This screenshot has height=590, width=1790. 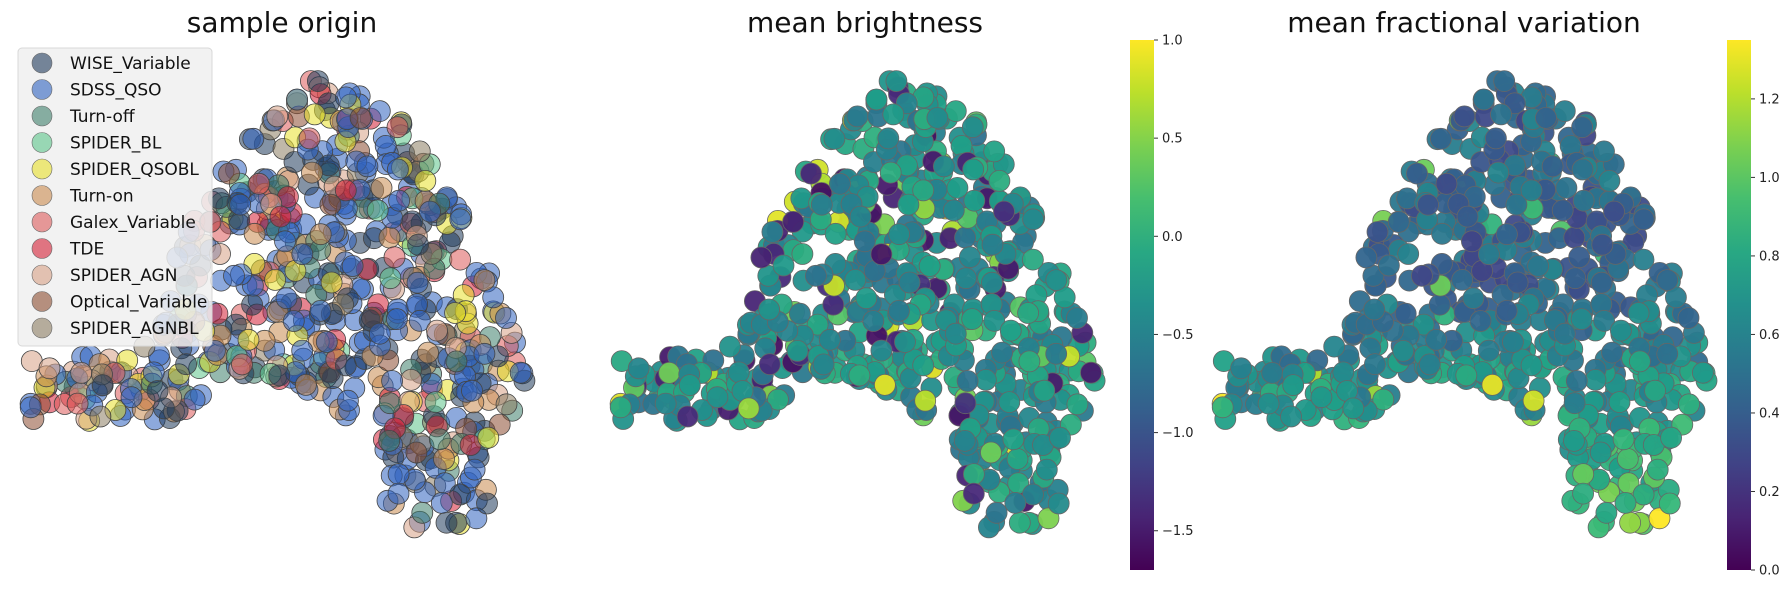 I want to click on legend-label: Turn-off, so click(x=102, y=117).